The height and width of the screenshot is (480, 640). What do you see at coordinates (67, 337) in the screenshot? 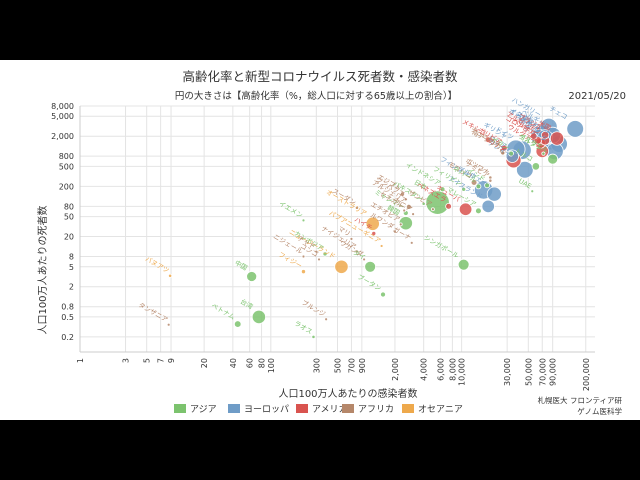
I see `y-tick-label: 0.2` at bounding box center [67, 337].